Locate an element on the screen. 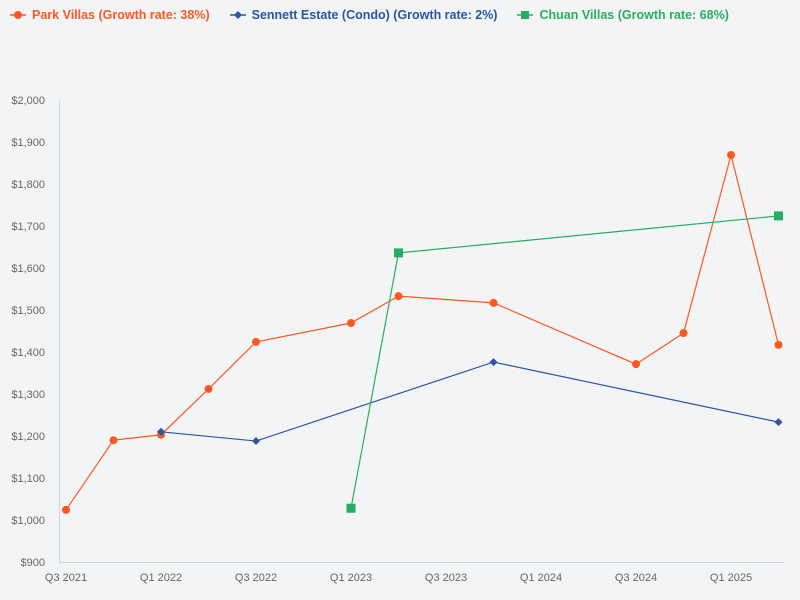 The width and height of the screenshot is (800, 600). legend-item-park-villas: Park Villas (Growth rate: 38%) is located at coordinates (110, 15).